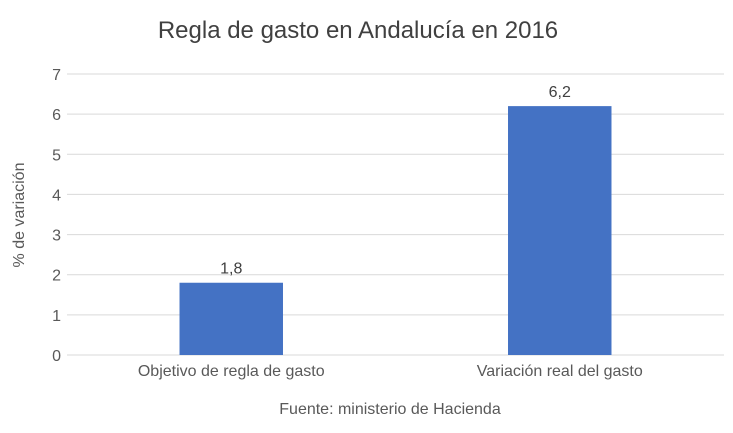  Describe the element at coordinates (56, 236) in the screenshot. I see `y-tick-label: 3` at that location.